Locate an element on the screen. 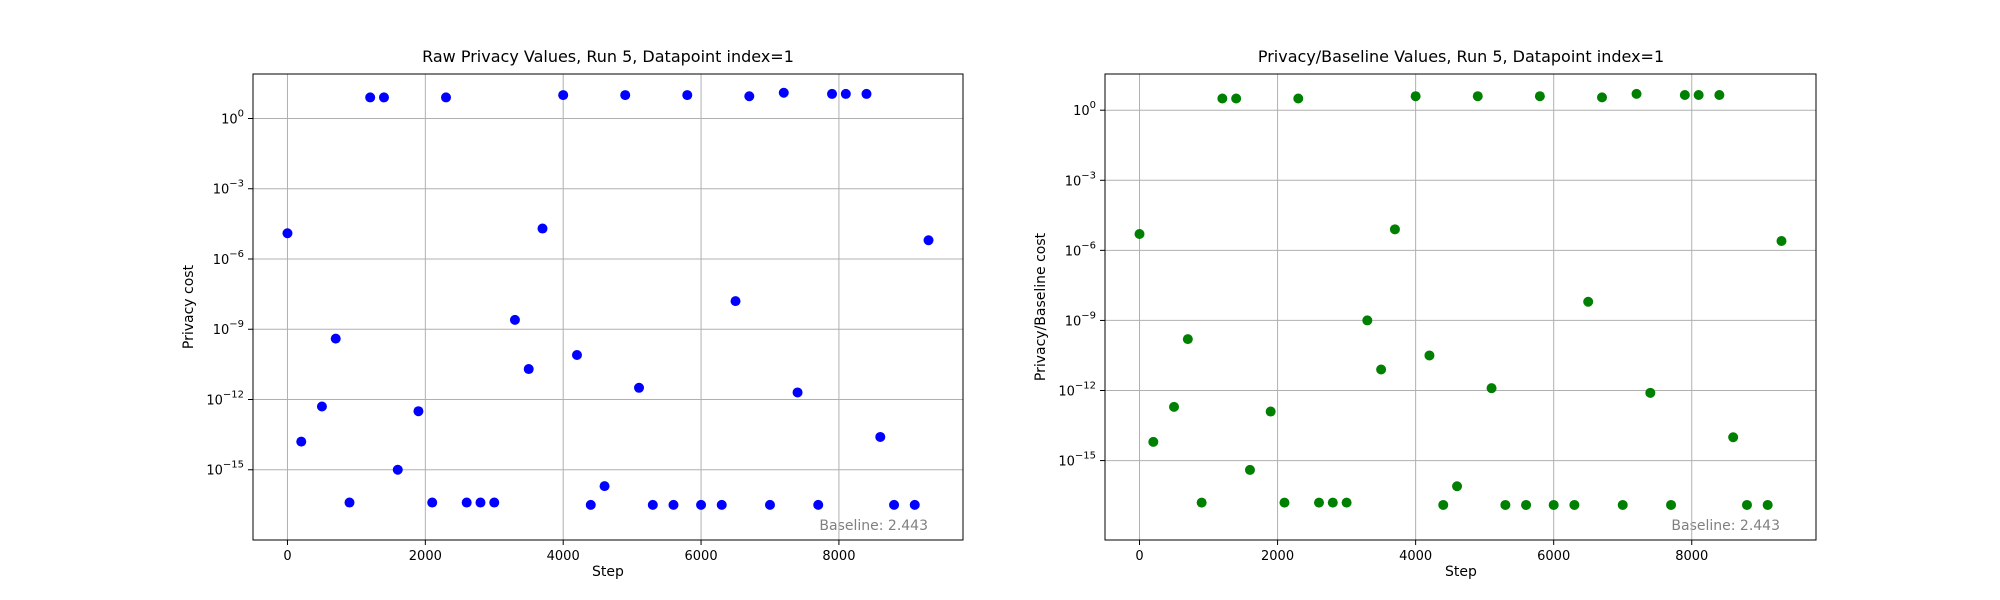 Image resolution: width=2000 pixels, height=600 pixels. left-y-tick-label: 10⁰ is located at coordinates (232, 117).